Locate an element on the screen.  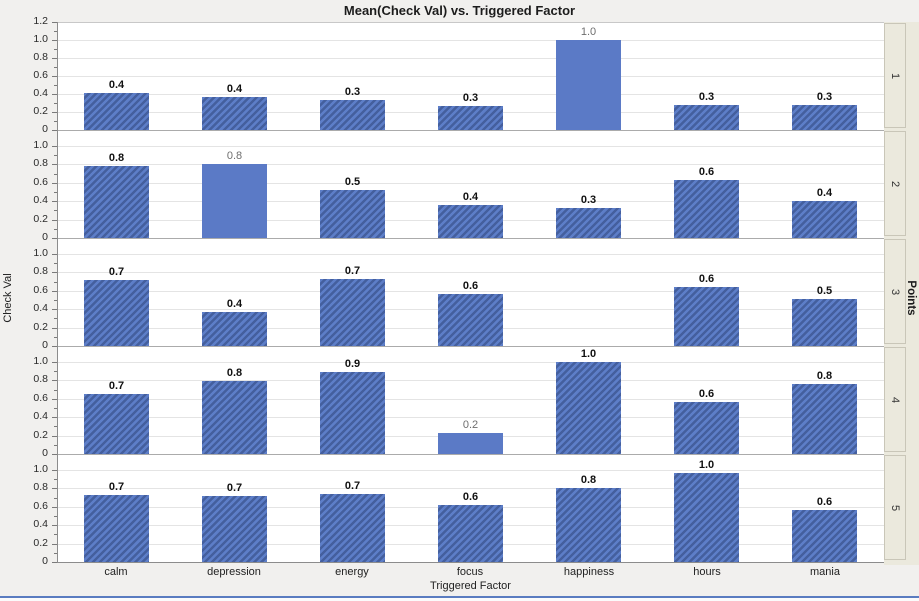
bar-mania-points2 is located at coordinates (824, 219).